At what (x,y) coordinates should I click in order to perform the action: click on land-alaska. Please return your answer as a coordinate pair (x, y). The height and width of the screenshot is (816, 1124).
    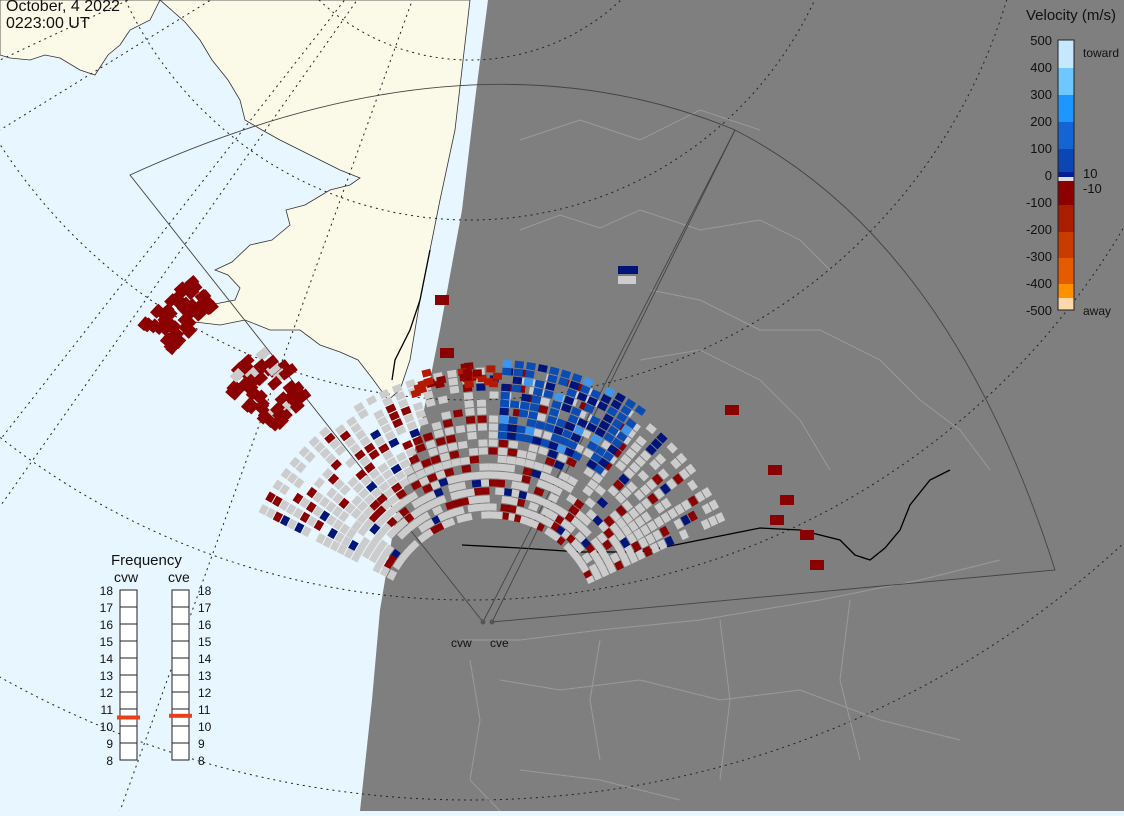
    Looking at the image, I should click on (315, 200).